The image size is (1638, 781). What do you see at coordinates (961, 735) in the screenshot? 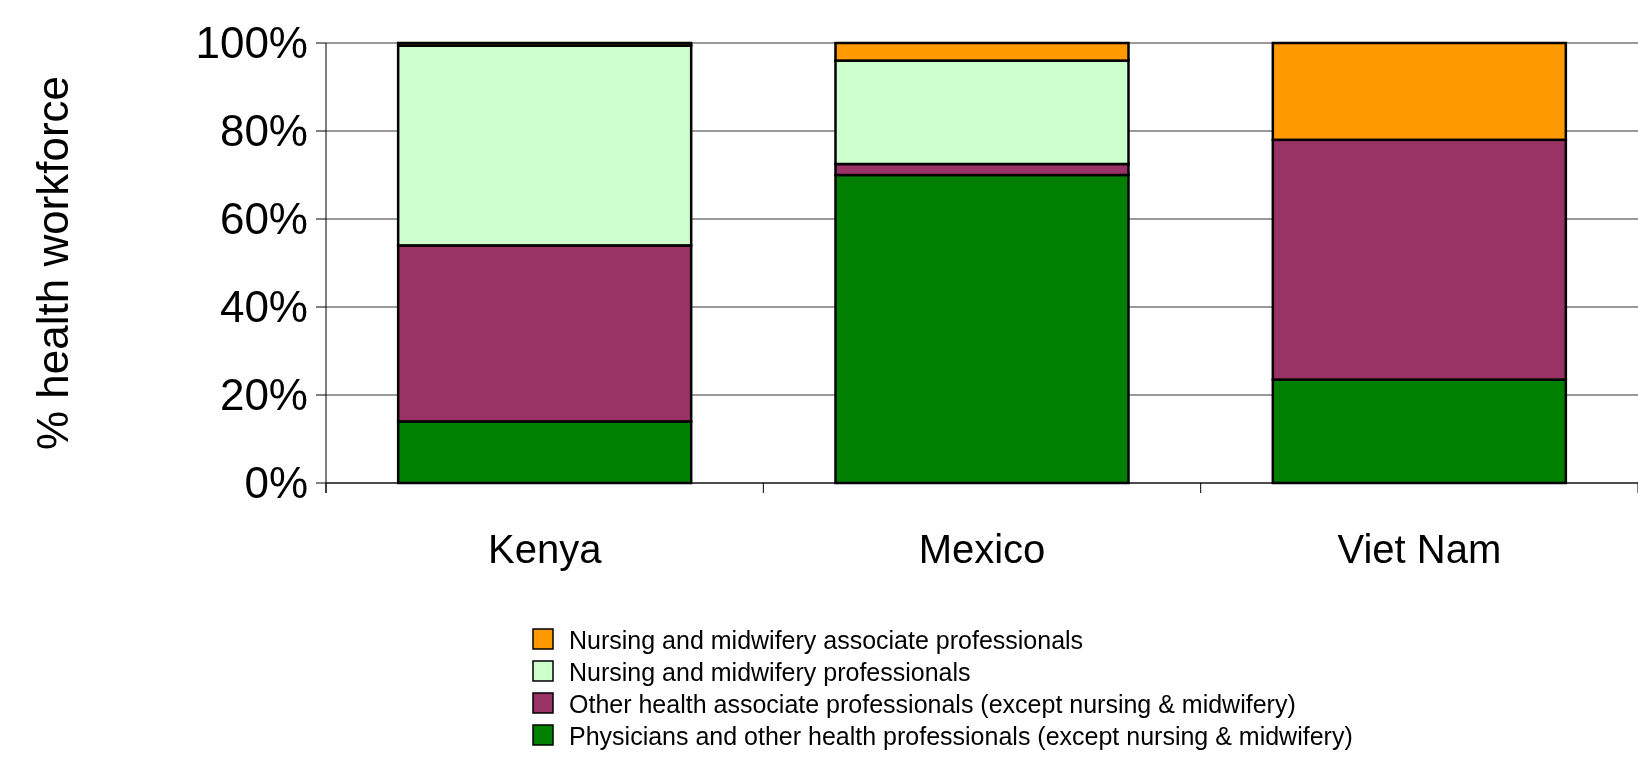
I see `legend-label: Physicians and other health professionals (except nursing & midwifery)` at bounding box center [961, 735].